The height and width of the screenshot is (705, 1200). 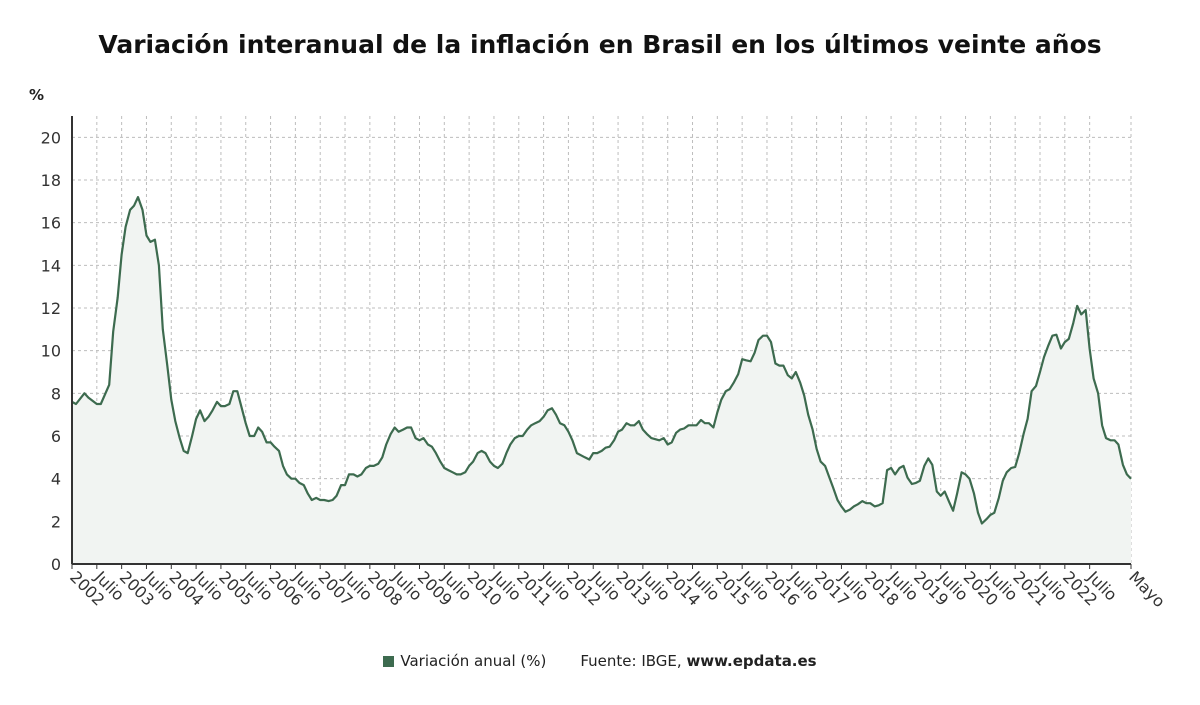 What do you see at coordinates (51, 137) in the screenshot?
I see `y-tick-label: 20` at bounding box center [51, 137].